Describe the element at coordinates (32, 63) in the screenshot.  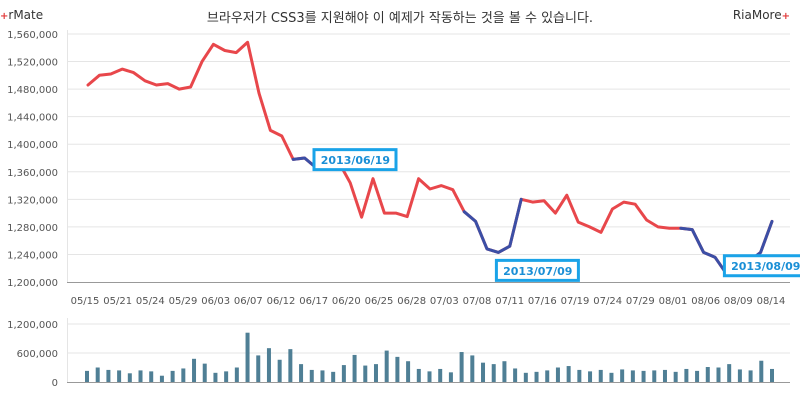
I see `price-tick-label: 1,520,000` at that location.